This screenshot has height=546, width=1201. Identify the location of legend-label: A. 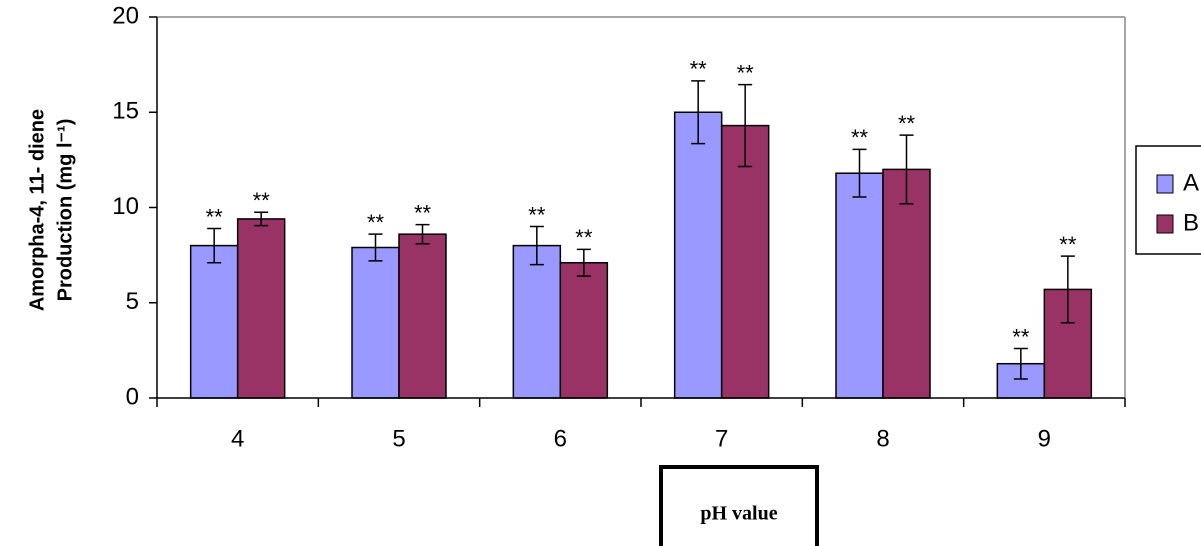
(1191, 182).